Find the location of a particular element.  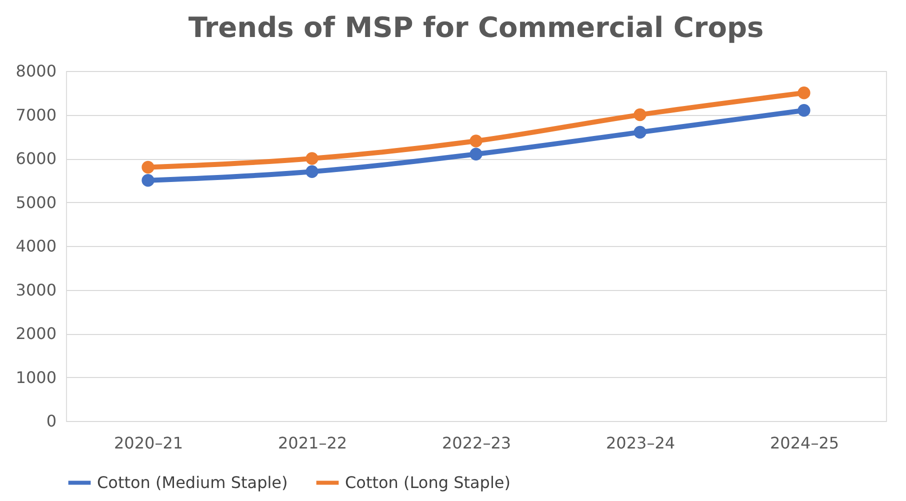

x-tick-label: 2020–21 is located at coordinates (149, 443).